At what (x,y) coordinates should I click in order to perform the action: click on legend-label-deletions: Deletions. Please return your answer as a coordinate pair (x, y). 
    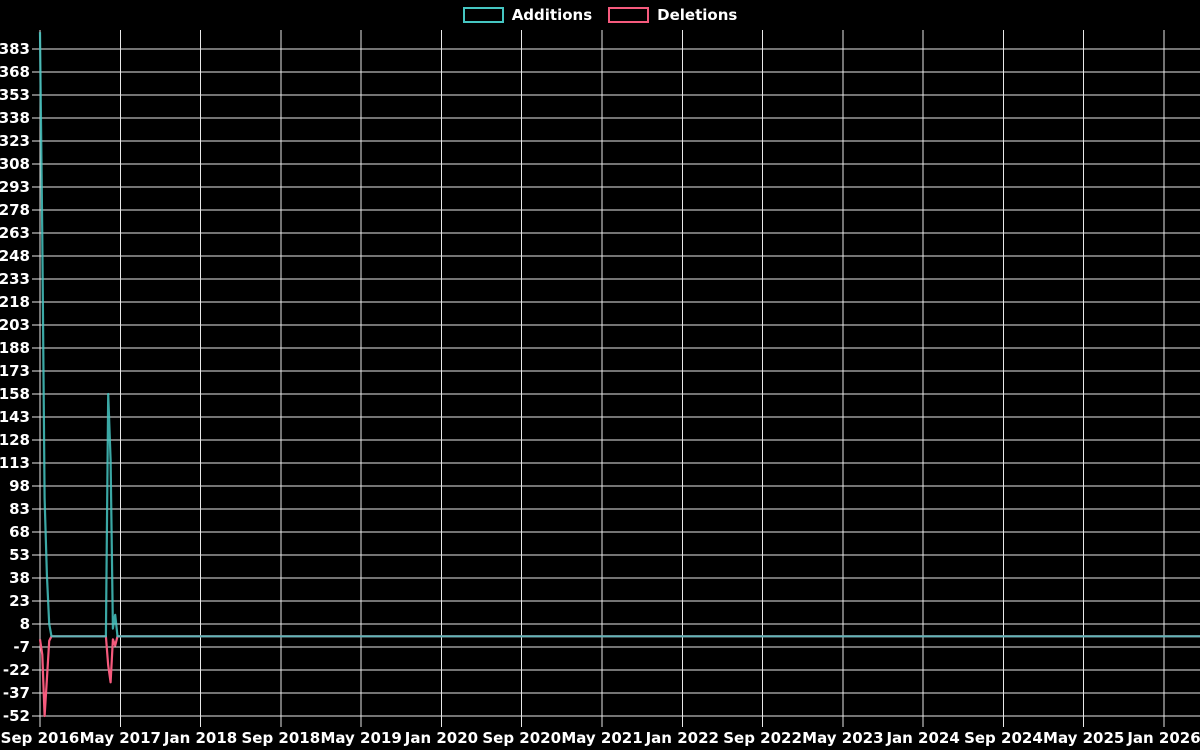
    Looking at the image, I should click on (697, 14).